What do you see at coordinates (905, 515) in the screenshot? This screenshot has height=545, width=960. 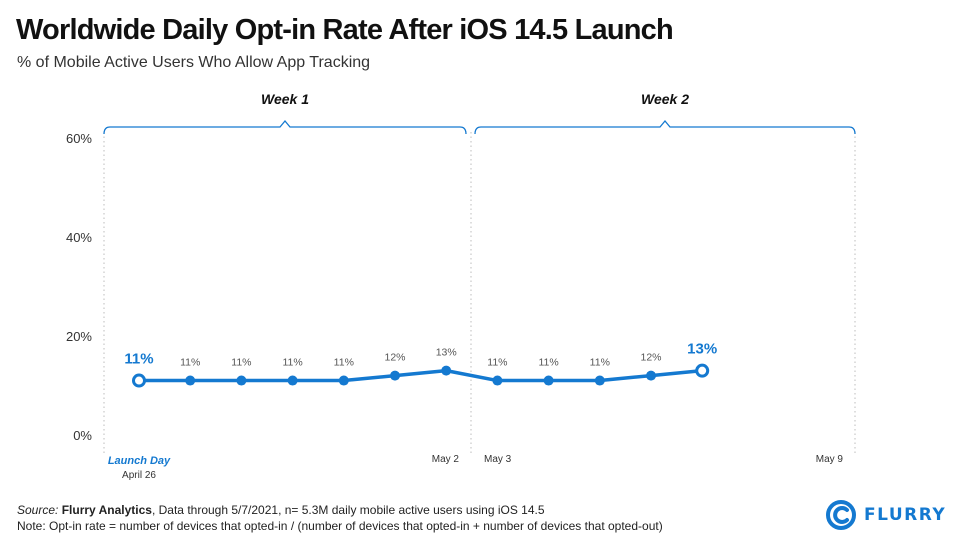 I see `flurry-logo-text: FLURRY` at bounding box center [905, 515].